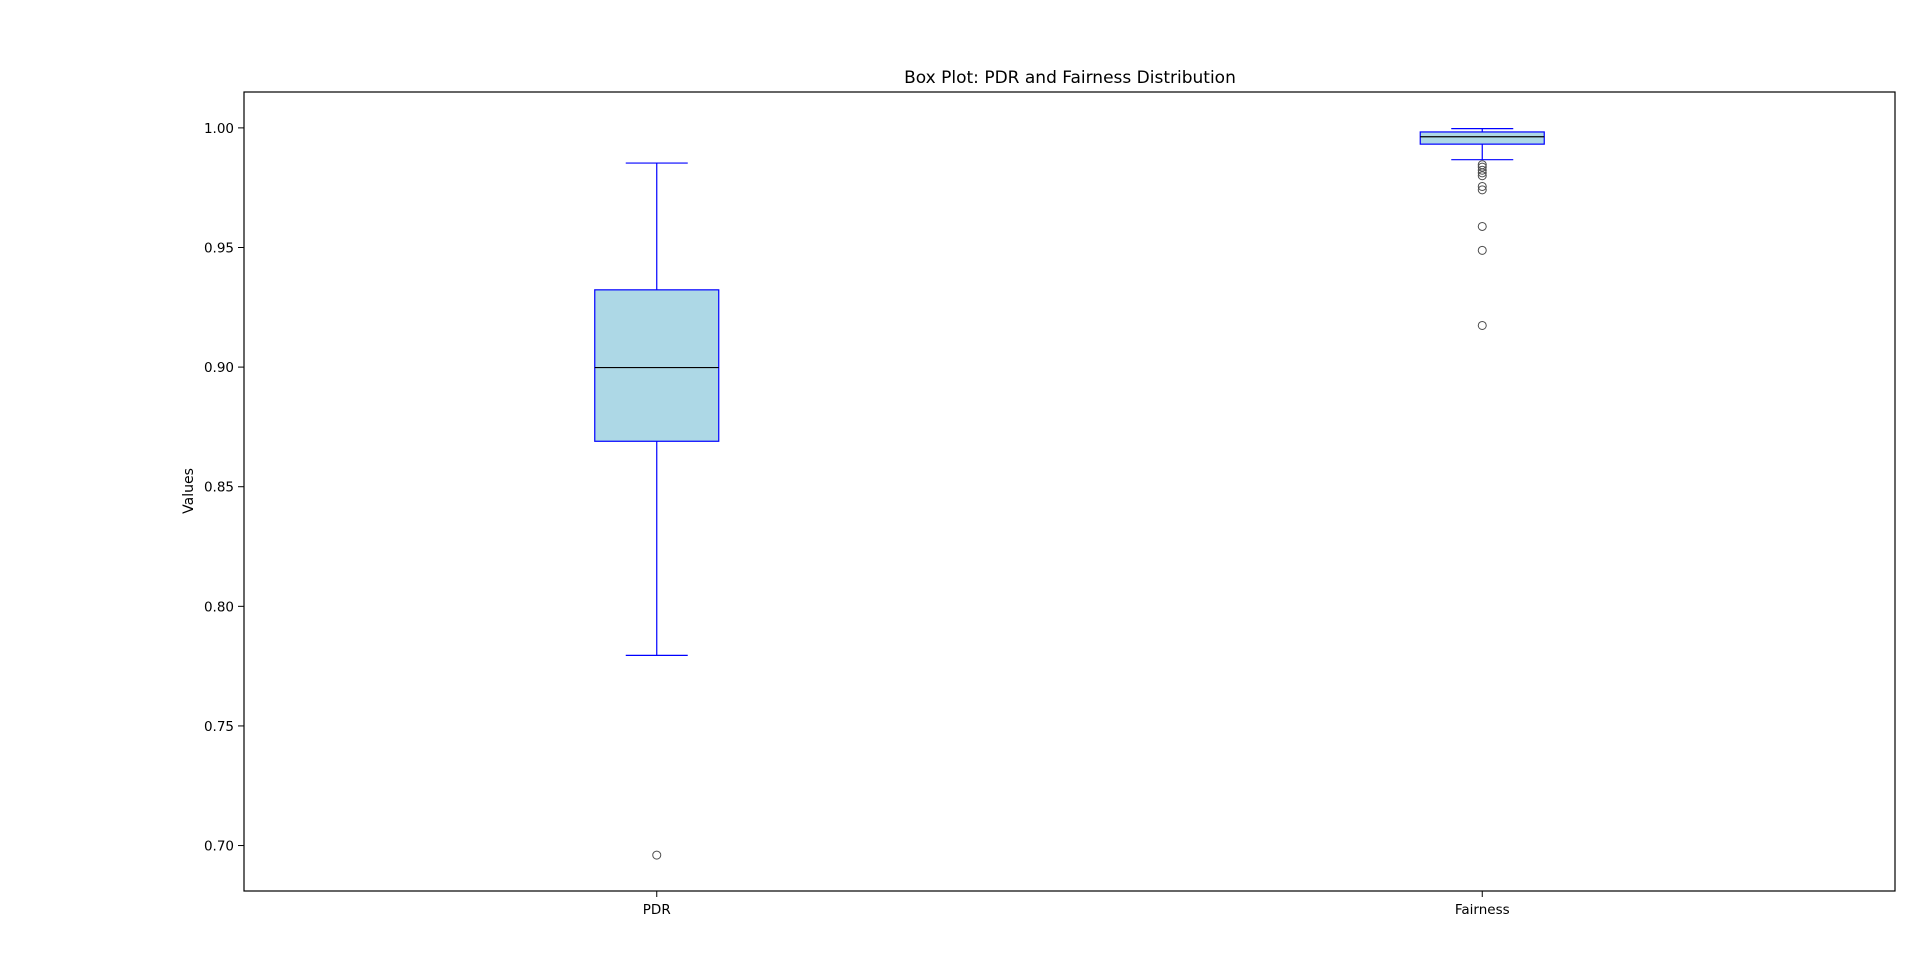 This screenshot has height=975, width=1920. I want to click on y-tick-label: 0.95, so click(219, 248).